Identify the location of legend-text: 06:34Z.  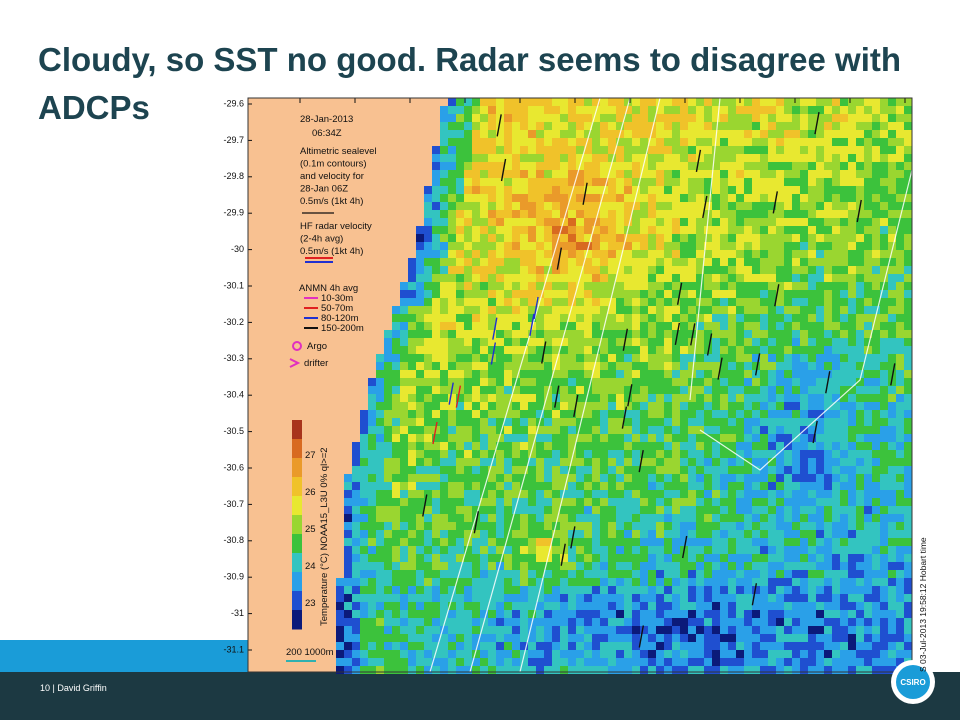
(327, 133).